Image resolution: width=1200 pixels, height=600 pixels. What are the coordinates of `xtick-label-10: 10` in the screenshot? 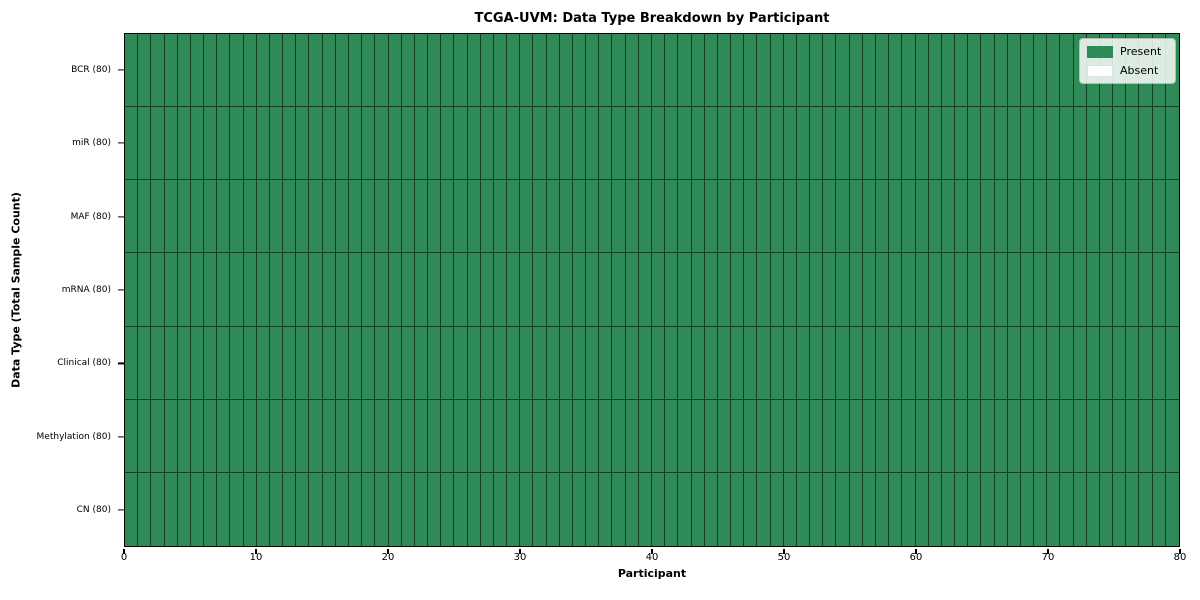 It's located at (256, 557).